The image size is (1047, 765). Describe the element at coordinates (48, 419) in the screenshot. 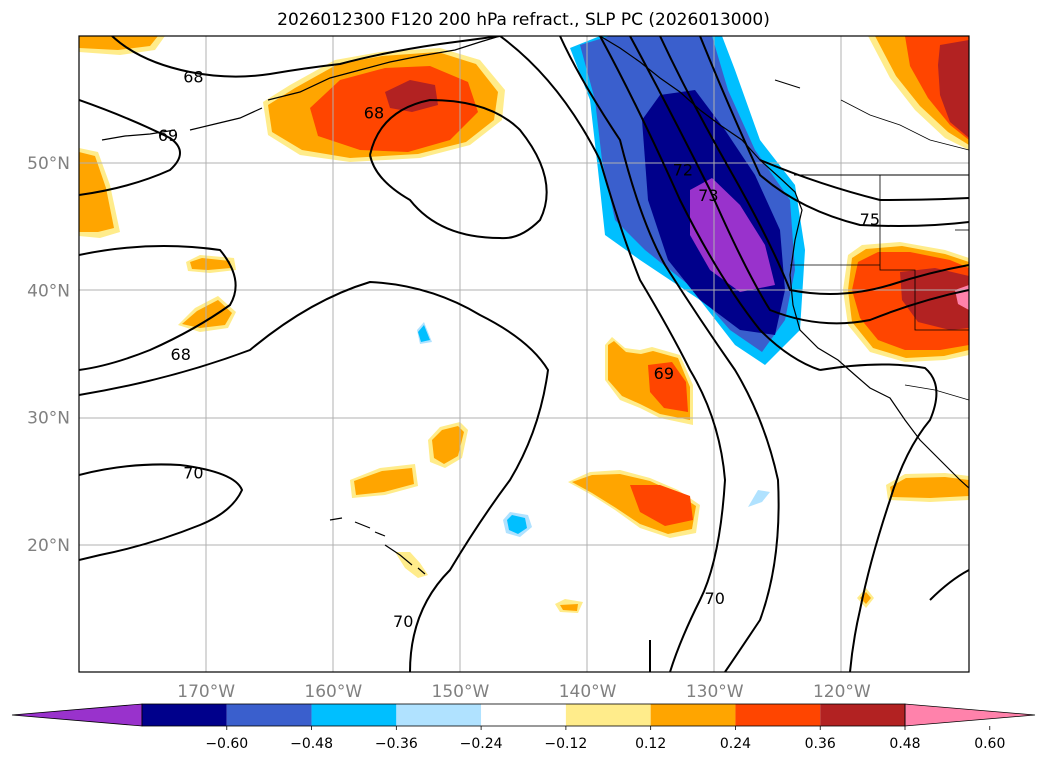

I see `lat-tick-label: 30°N` at that location.